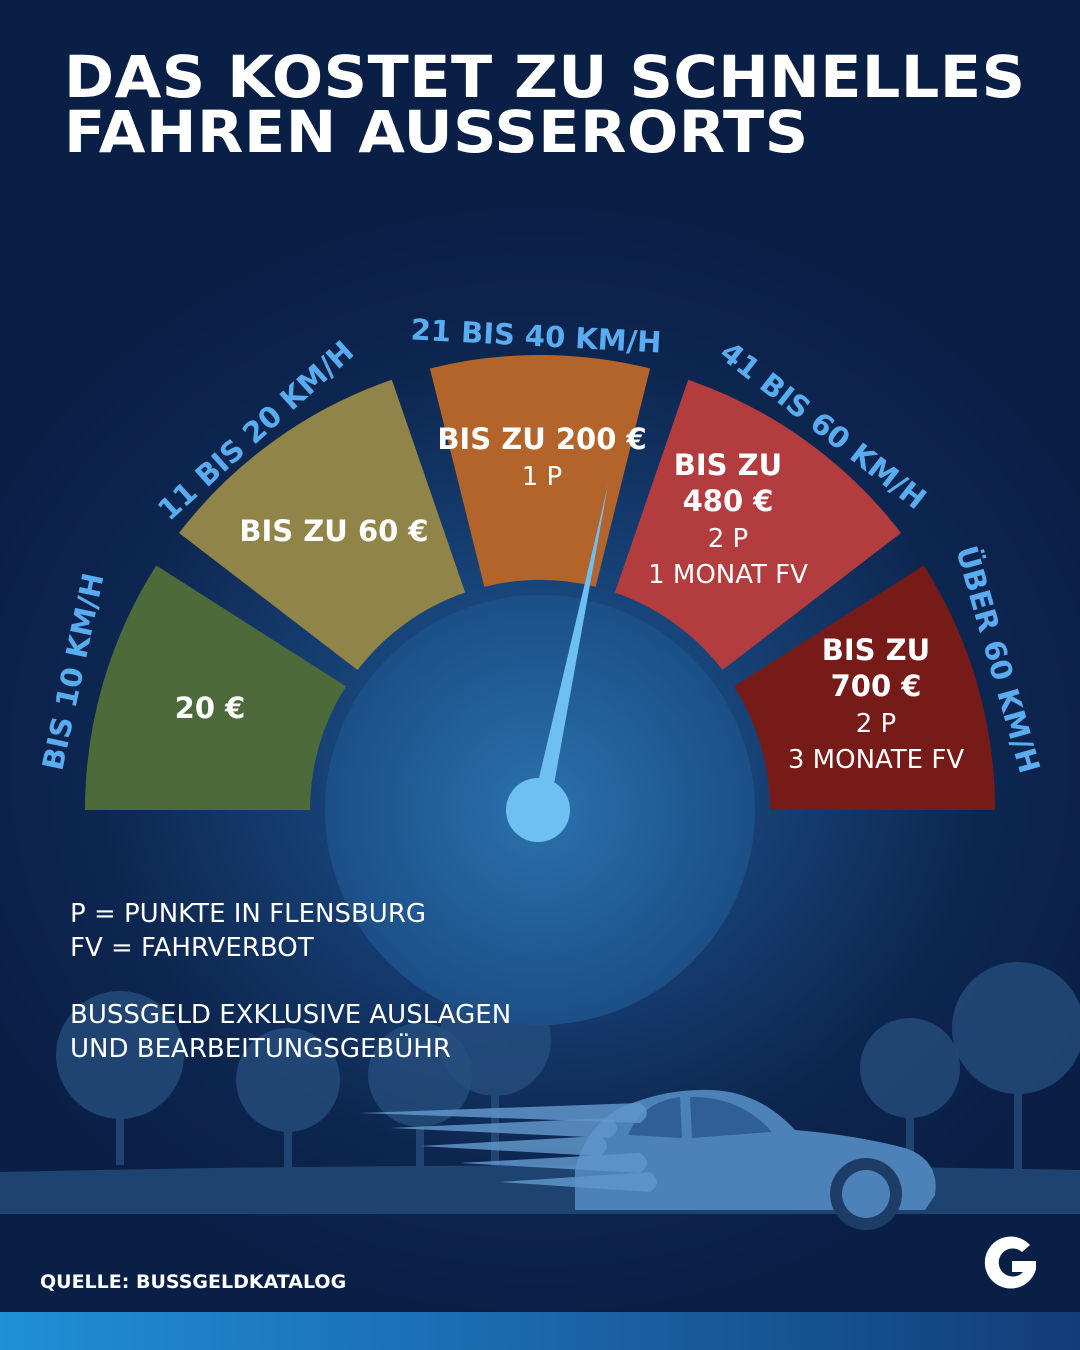 This screenshot has width=1080, height=1350. I want to click on segment-line: 20 €, so click(210, 708).